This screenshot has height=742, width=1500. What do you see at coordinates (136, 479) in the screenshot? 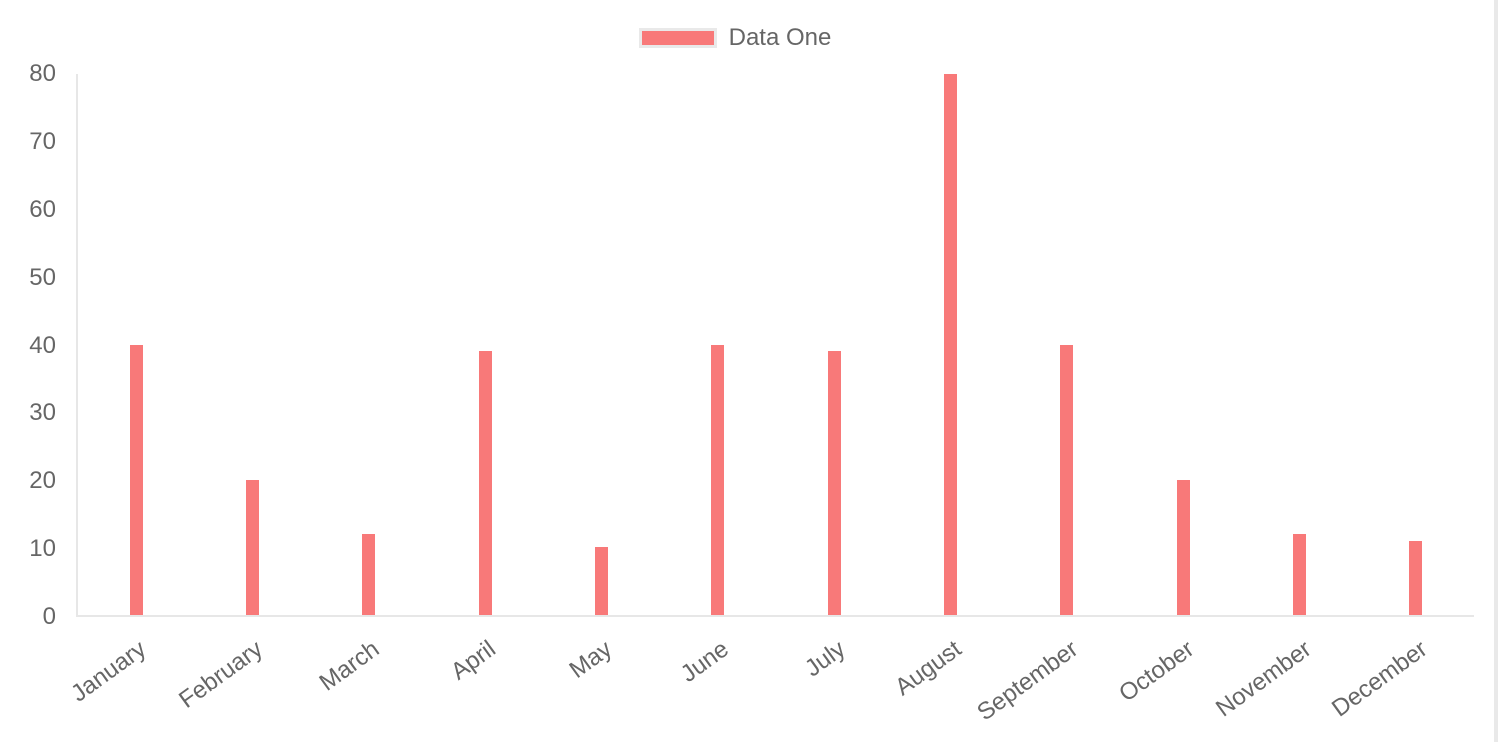
I see `bar-january` at bounding box center [136, 479].